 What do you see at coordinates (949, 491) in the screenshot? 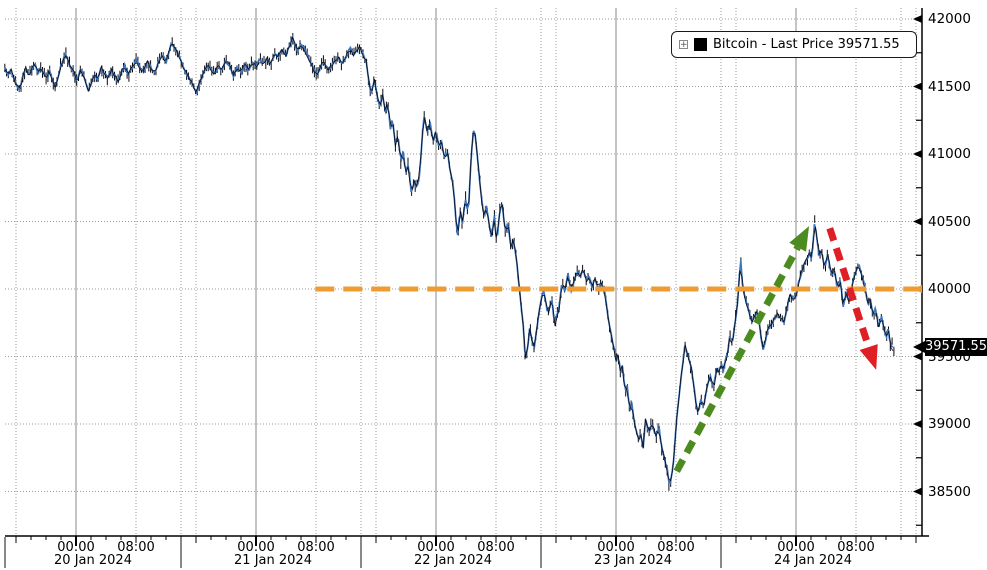
I see `y-axis-label-38500: 38500` at bounding box center [949, 491].